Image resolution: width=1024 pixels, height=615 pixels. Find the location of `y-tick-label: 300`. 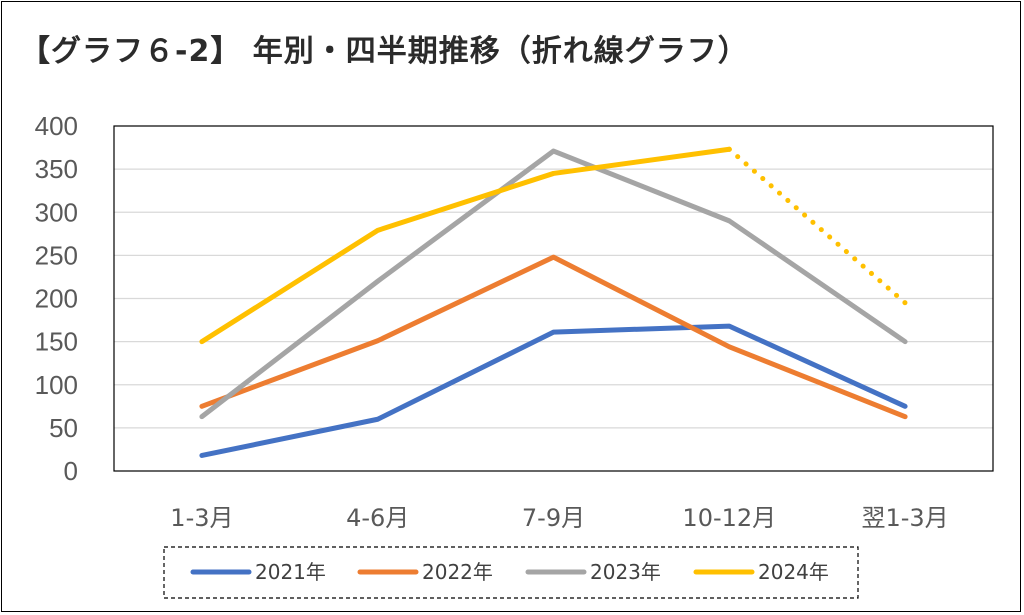

y-tick-label: 300 is located at coordinates (56, 212).